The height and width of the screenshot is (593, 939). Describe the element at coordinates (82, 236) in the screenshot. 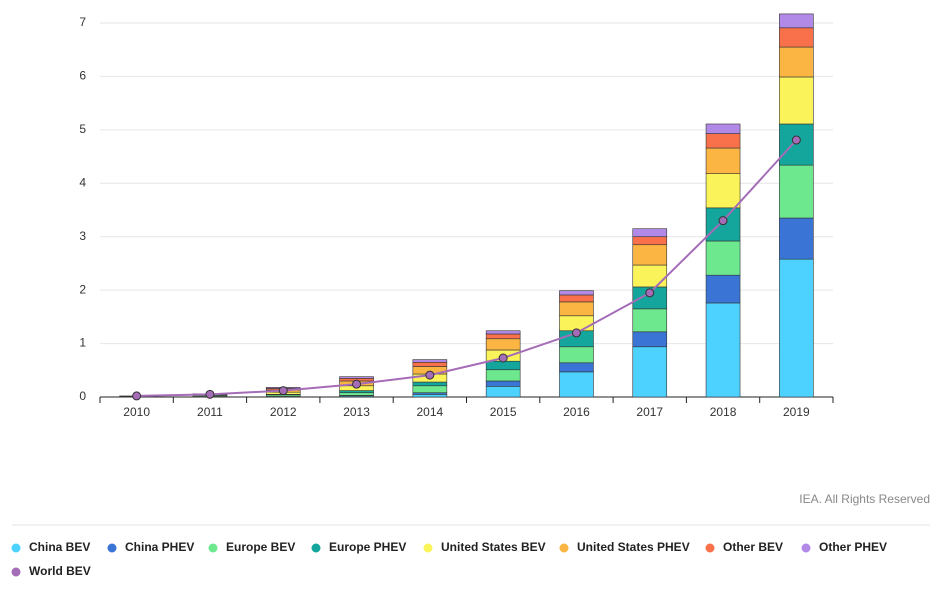

I see `y-tick-label: 3` at that location.